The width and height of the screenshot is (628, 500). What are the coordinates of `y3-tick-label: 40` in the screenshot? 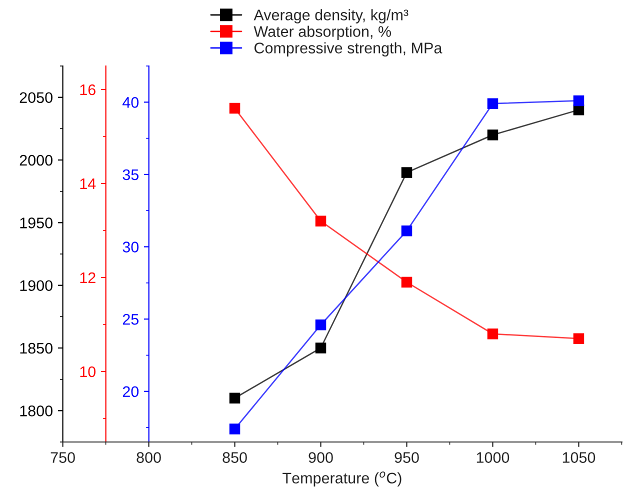 It's located at (130, 102).